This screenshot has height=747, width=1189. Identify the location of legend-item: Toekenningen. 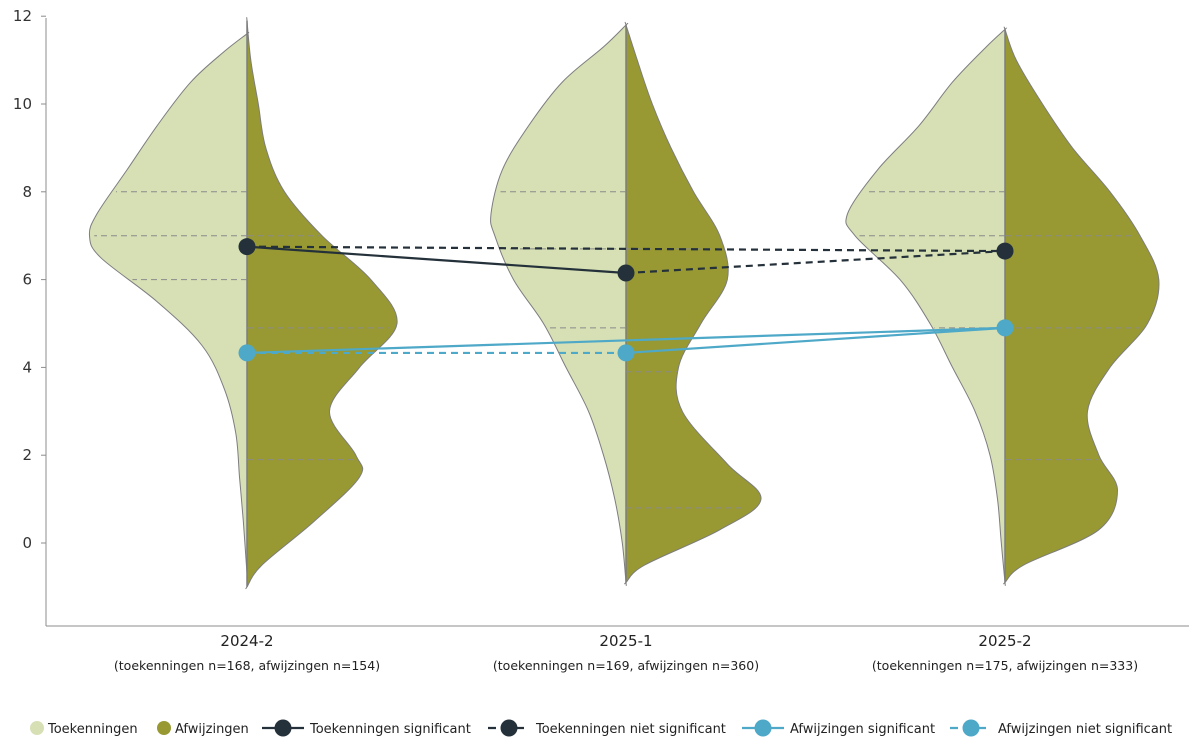
(84, 729).